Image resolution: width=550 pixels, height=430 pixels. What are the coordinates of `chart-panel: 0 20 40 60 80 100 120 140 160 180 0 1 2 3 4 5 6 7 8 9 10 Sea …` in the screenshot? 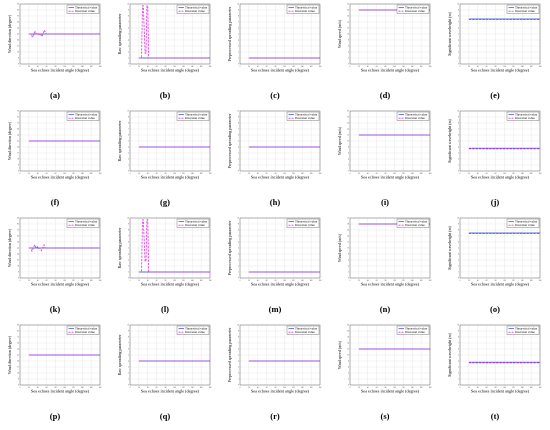 It's located at (495, 53).